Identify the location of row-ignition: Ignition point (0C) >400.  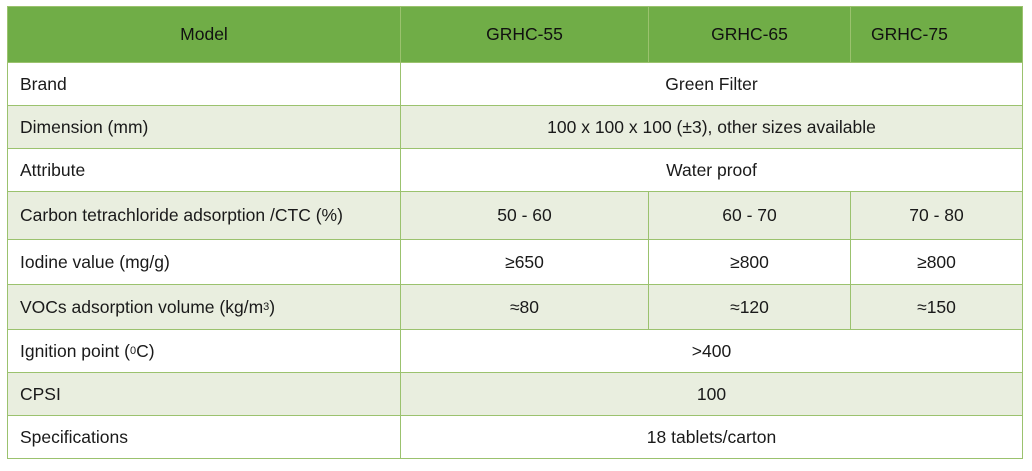
(515, 351).